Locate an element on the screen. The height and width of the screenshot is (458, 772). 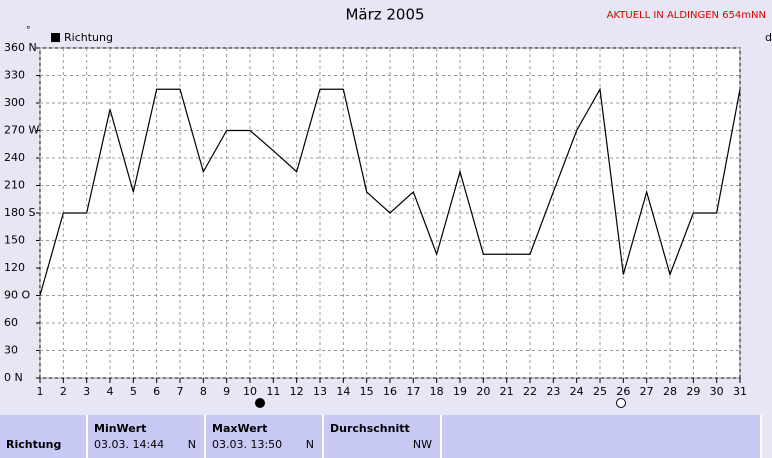
y-tick-label: 210 is located at coordinates (14, 185).